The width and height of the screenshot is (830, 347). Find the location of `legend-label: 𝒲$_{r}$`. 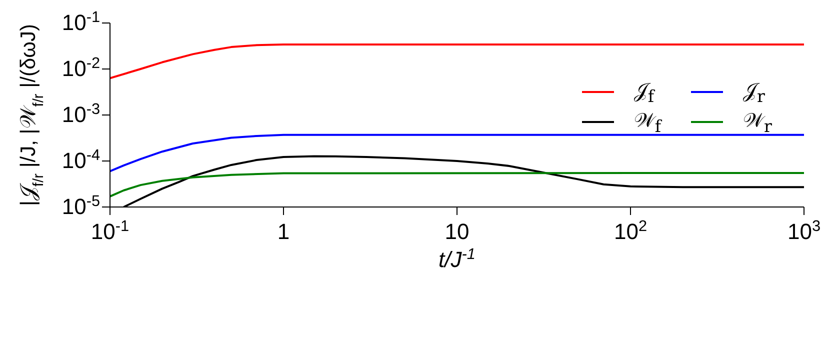

legend-label: 𝒲$_{r}$ is located at coordinates (757, 122).